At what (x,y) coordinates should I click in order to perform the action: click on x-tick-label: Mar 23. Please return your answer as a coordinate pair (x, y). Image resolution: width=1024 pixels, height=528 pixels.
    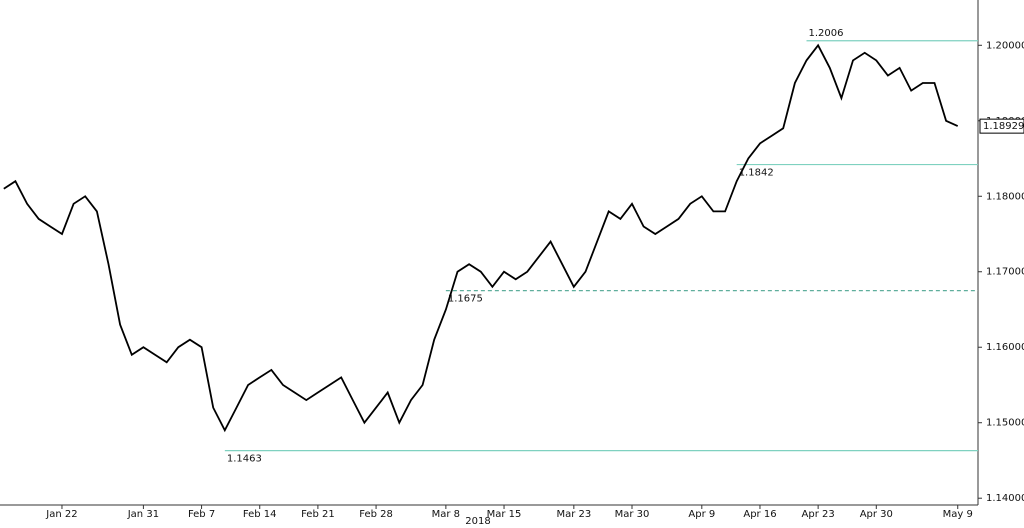
    Looking at the image, I should click on (573, 514).